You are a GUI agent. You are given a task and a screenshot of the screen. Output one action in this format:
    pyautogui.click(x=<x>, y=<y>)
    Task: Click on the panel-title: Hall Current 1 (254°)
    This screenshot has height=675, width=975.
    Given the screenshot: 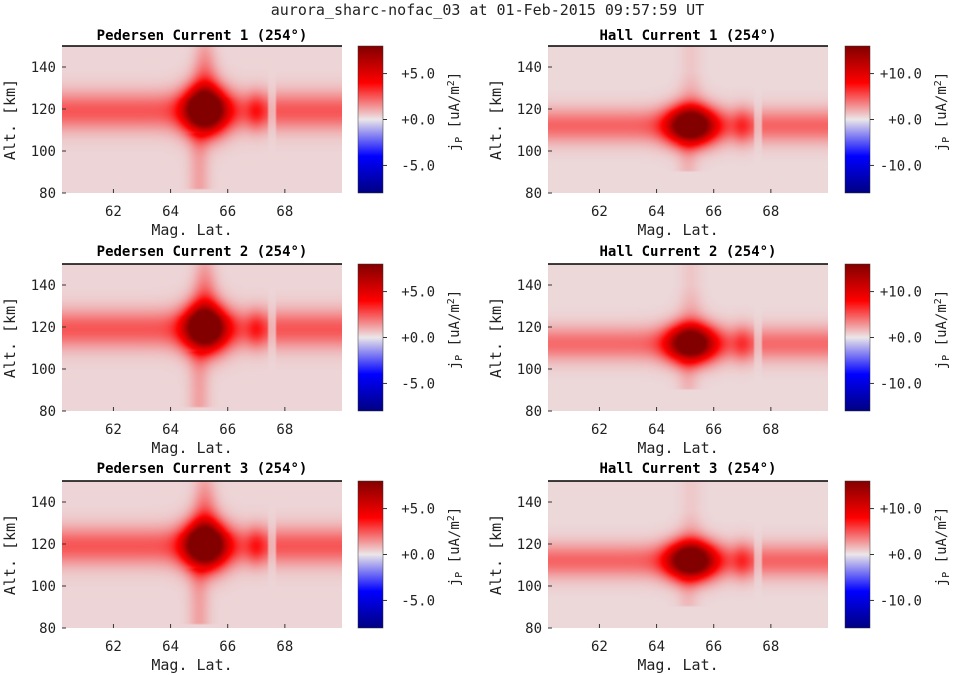 What is the action you would take?
    pyautogui.click(x=687, y=36)
    